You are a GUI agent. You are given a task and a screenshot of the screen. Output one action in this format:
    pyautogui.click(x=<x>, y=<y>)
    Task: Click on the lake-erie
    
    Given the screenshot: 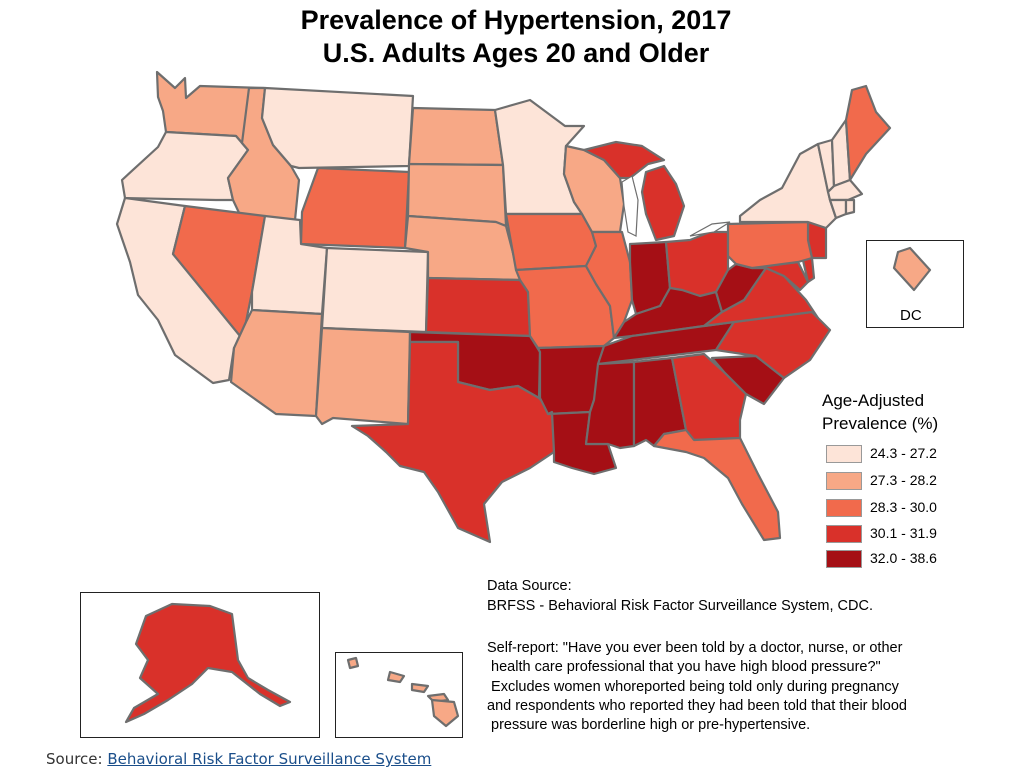 What is the action you would take?
    pyautogui.click(x=710, y=229)
    